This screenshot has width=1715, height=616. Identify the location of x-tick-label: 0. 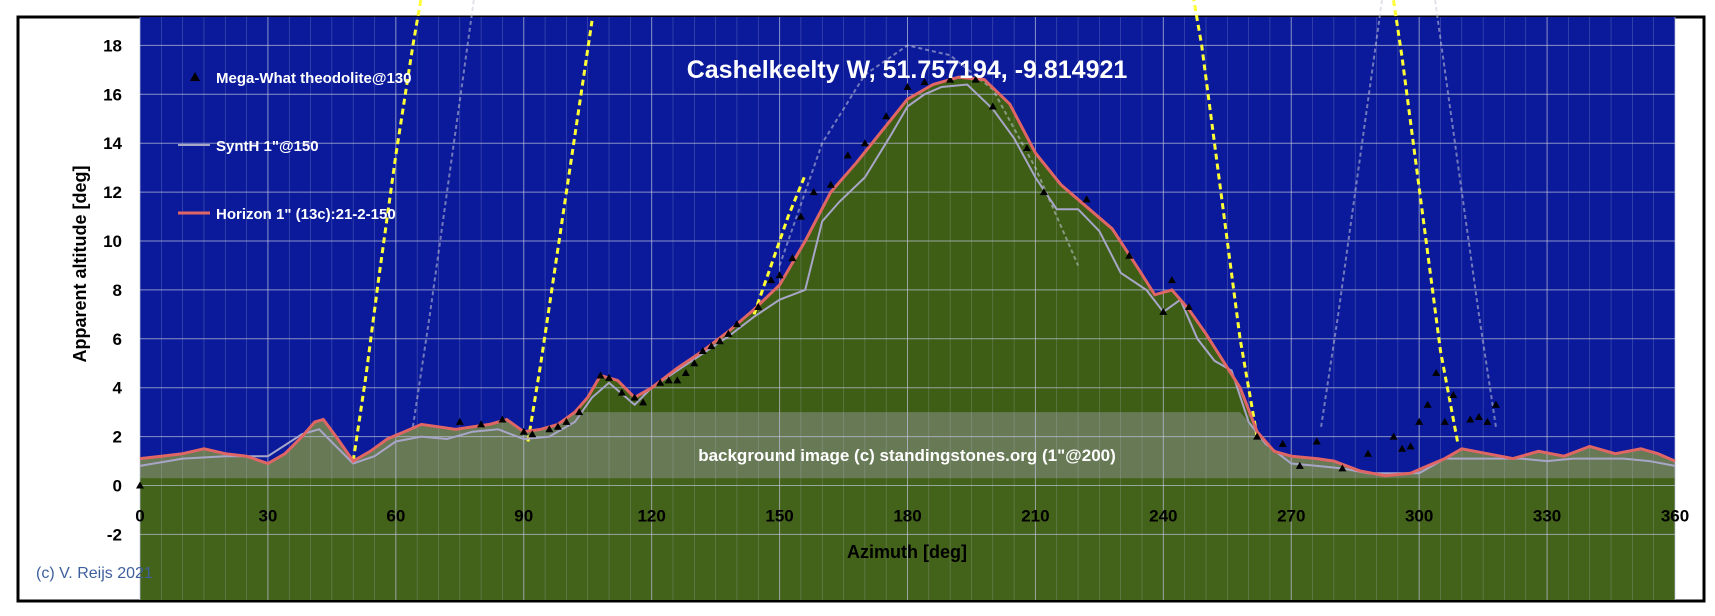
(139, 516).